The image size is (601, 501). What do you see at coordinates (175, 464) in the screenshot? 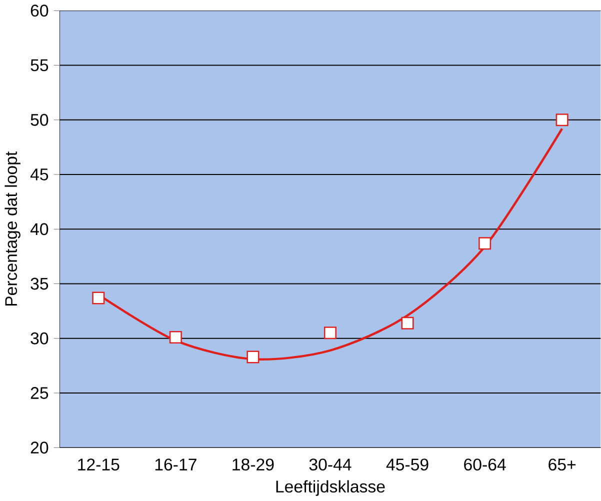
I see `x-tick-label: 16-17` at bounding box center [175, 464].